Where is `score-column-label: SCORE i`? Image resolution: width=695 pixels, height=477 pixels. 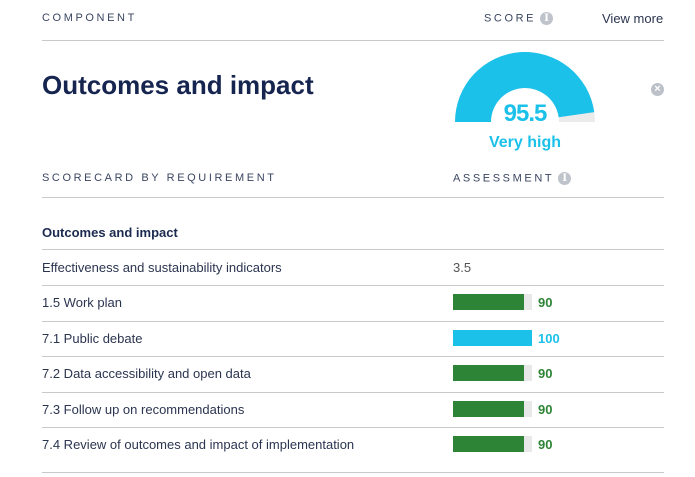 score-column-label: SCORE i is located at coordinates (519, 18).